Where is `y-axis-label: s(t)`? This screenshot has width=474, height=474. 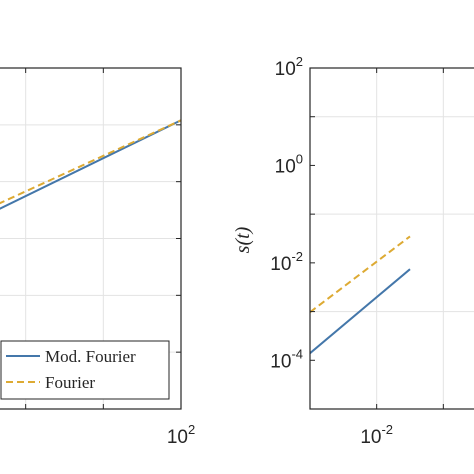 y-axis-label: s(t) is located at coordinates (243, 239).